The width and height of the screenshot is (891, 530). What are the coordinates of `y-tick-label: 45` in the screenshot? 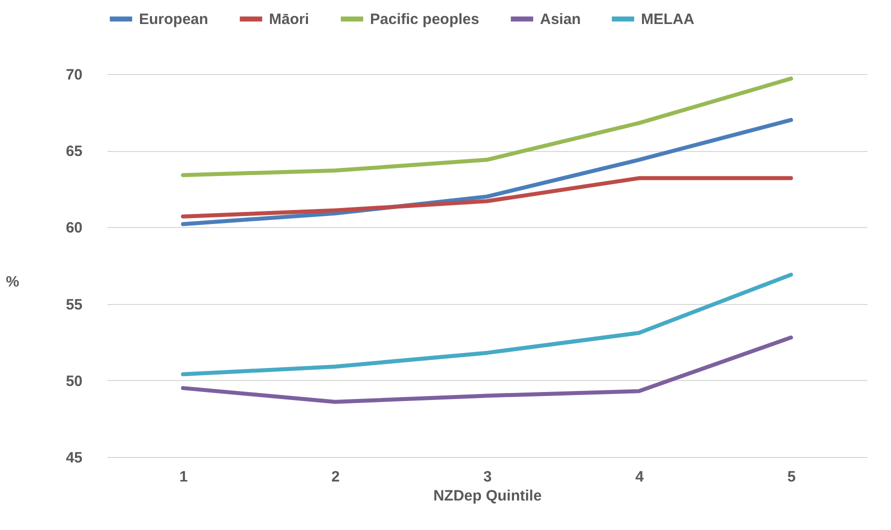 It's located at (74, 458).